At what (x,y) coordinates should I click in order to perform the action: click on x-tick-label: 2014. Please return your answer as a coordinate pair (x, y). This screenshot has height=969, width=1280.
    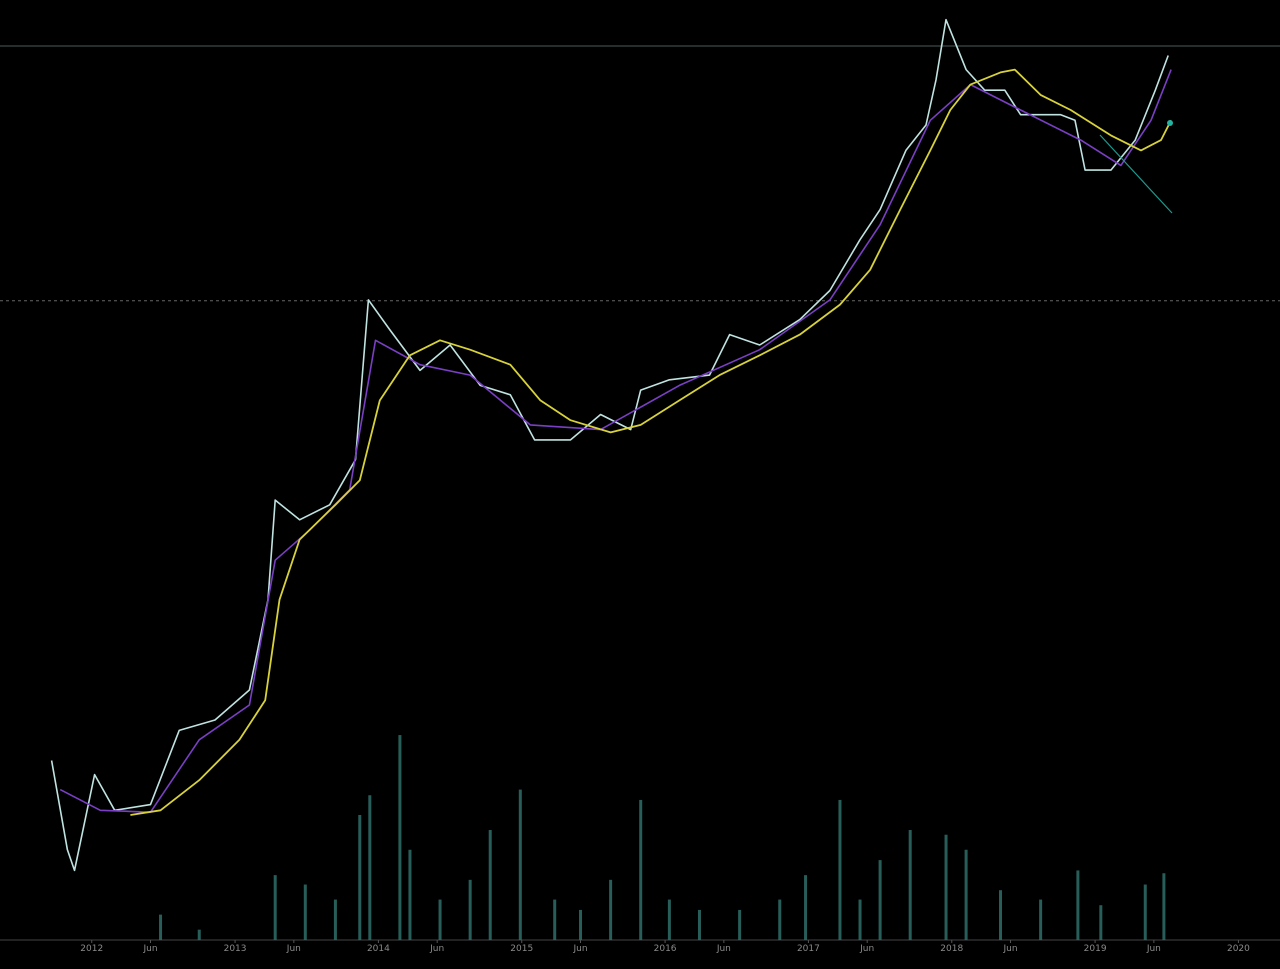
    Looking at the image, I should click on (378, 949).